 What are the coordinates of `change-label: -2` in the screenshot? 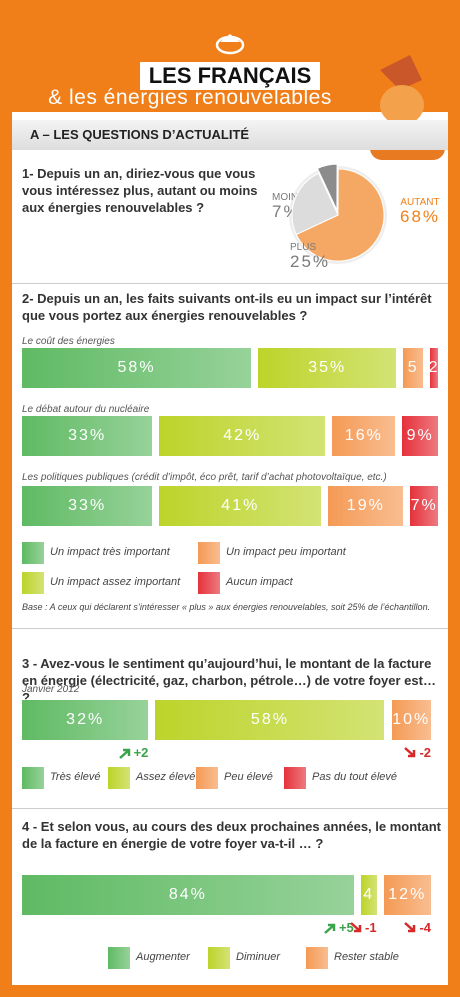 It's located at (425, 752).